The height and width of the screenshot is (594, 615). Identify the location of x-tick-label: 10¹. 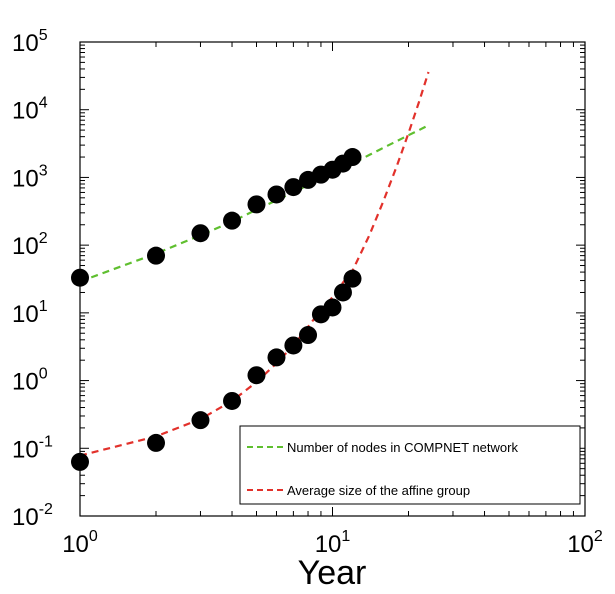
(333, 543).